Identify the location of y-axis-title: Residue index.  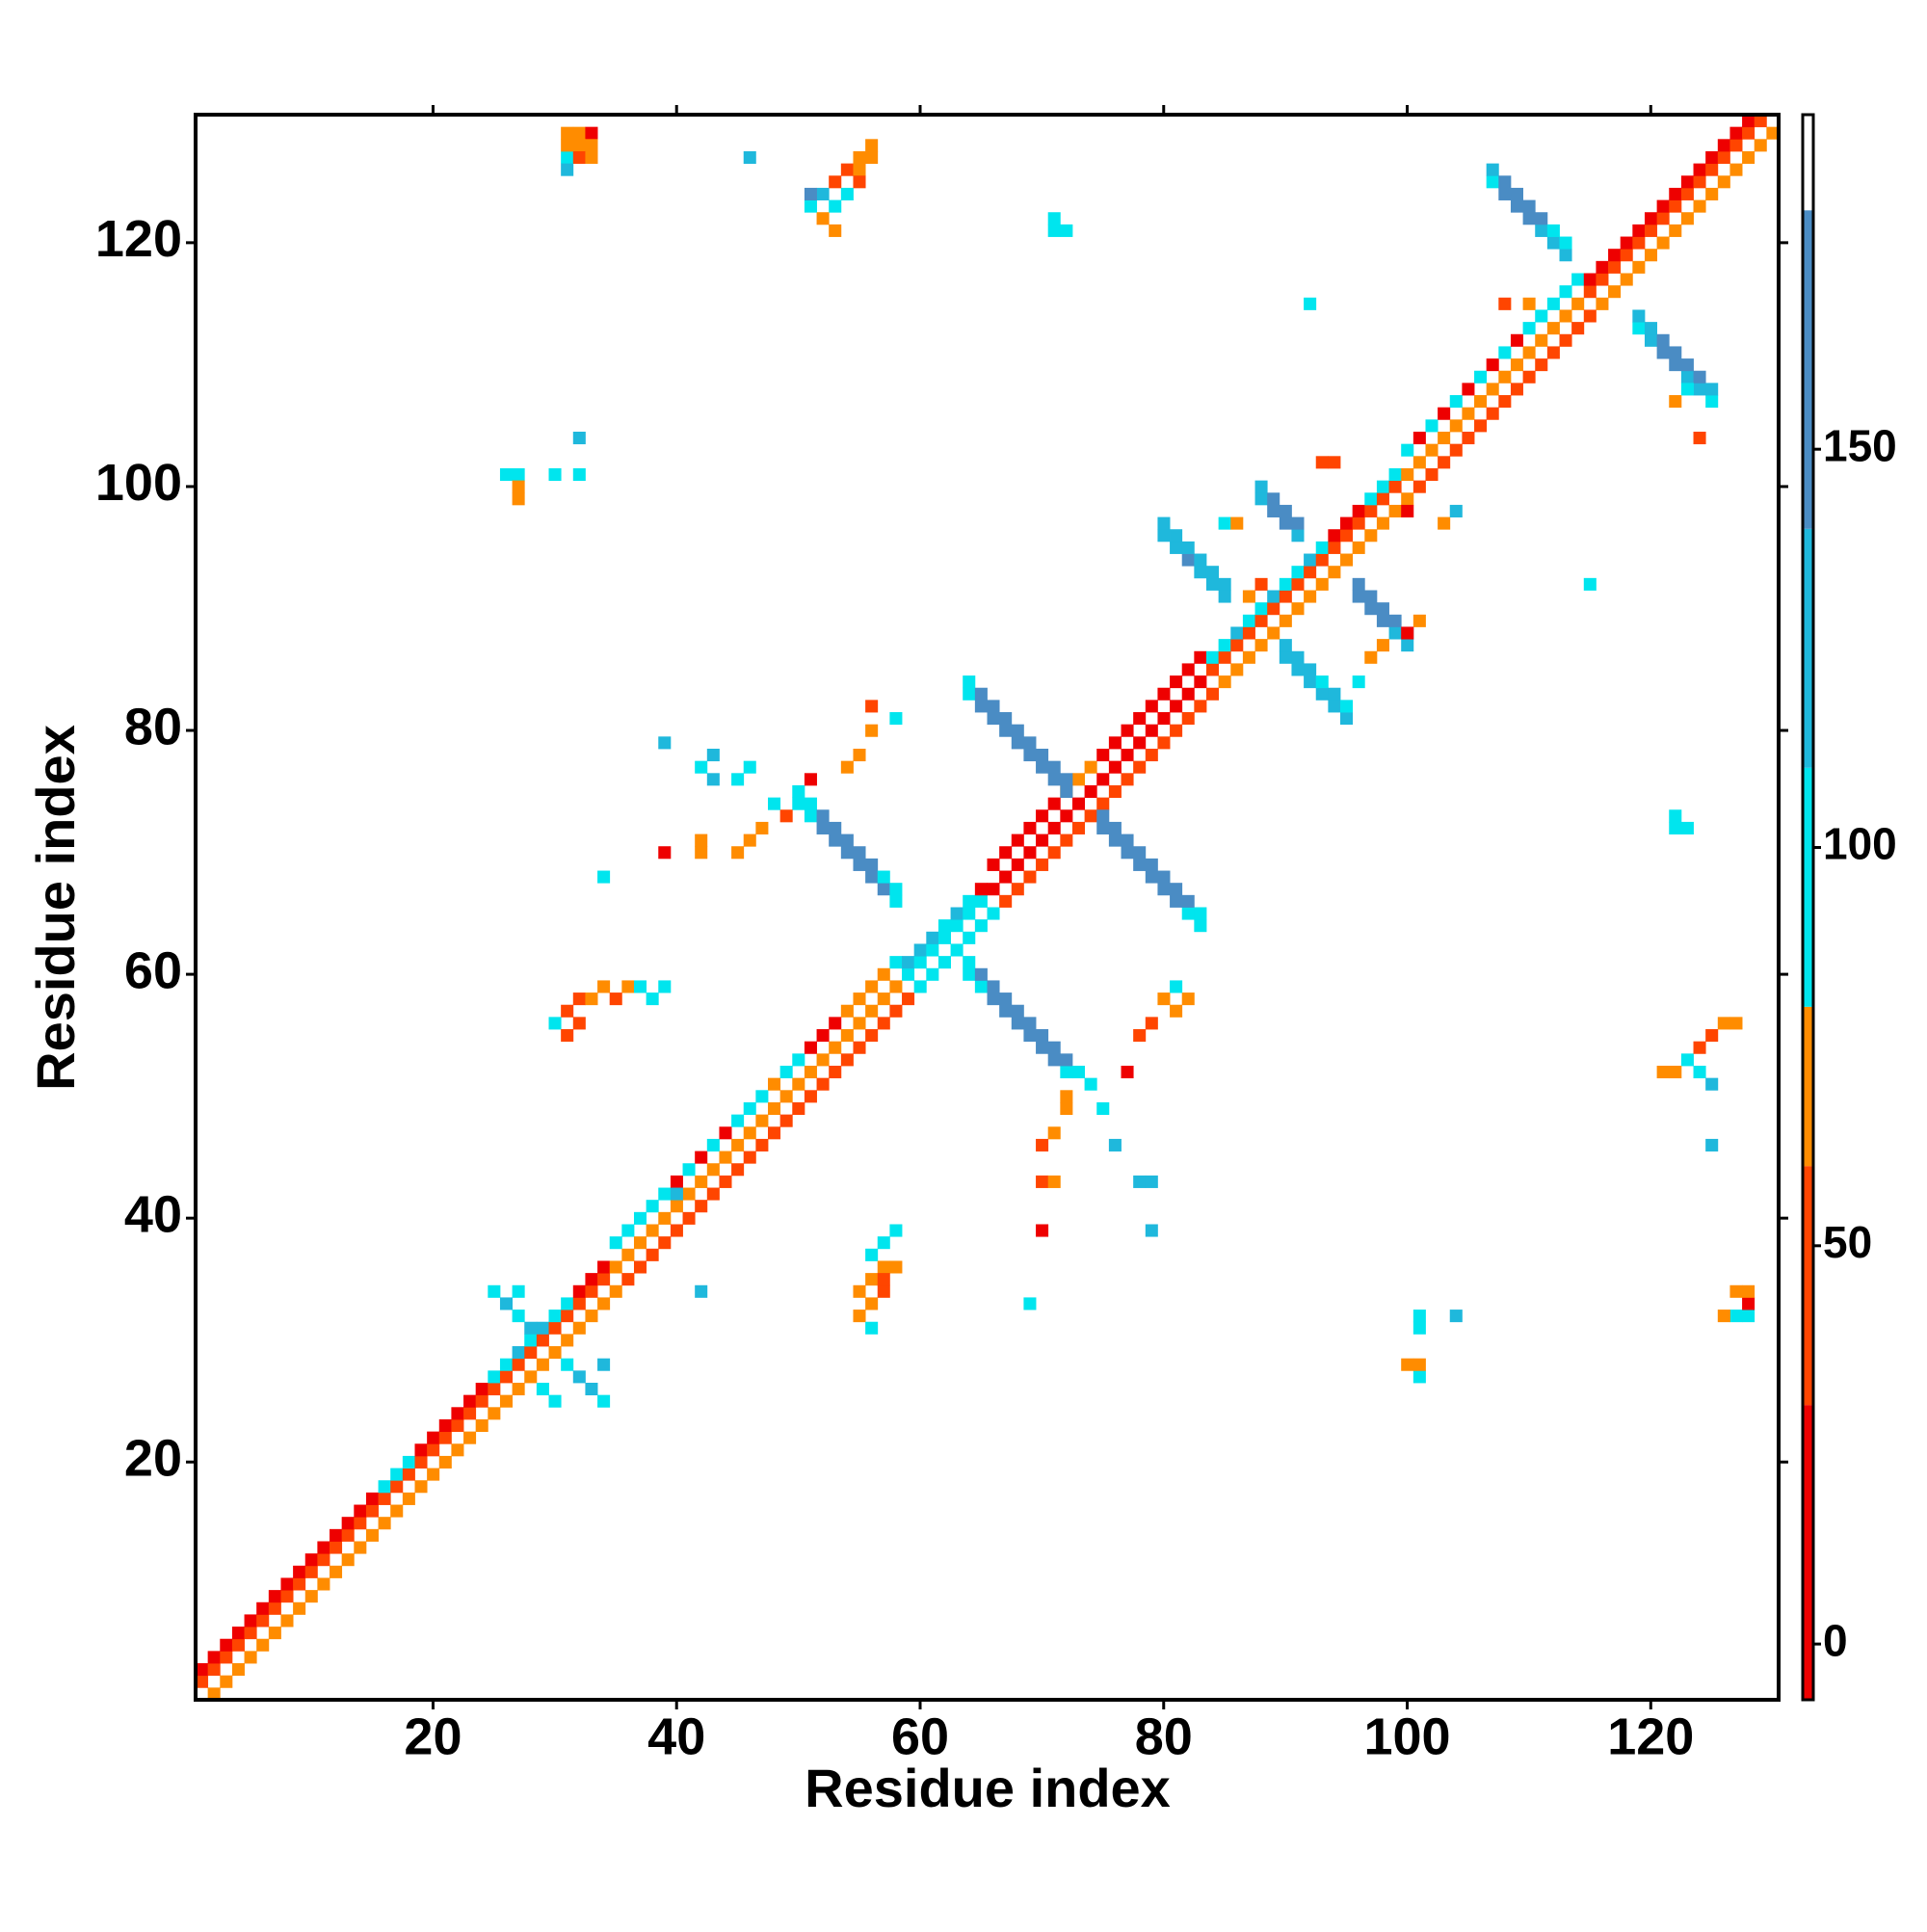
(55, 908).